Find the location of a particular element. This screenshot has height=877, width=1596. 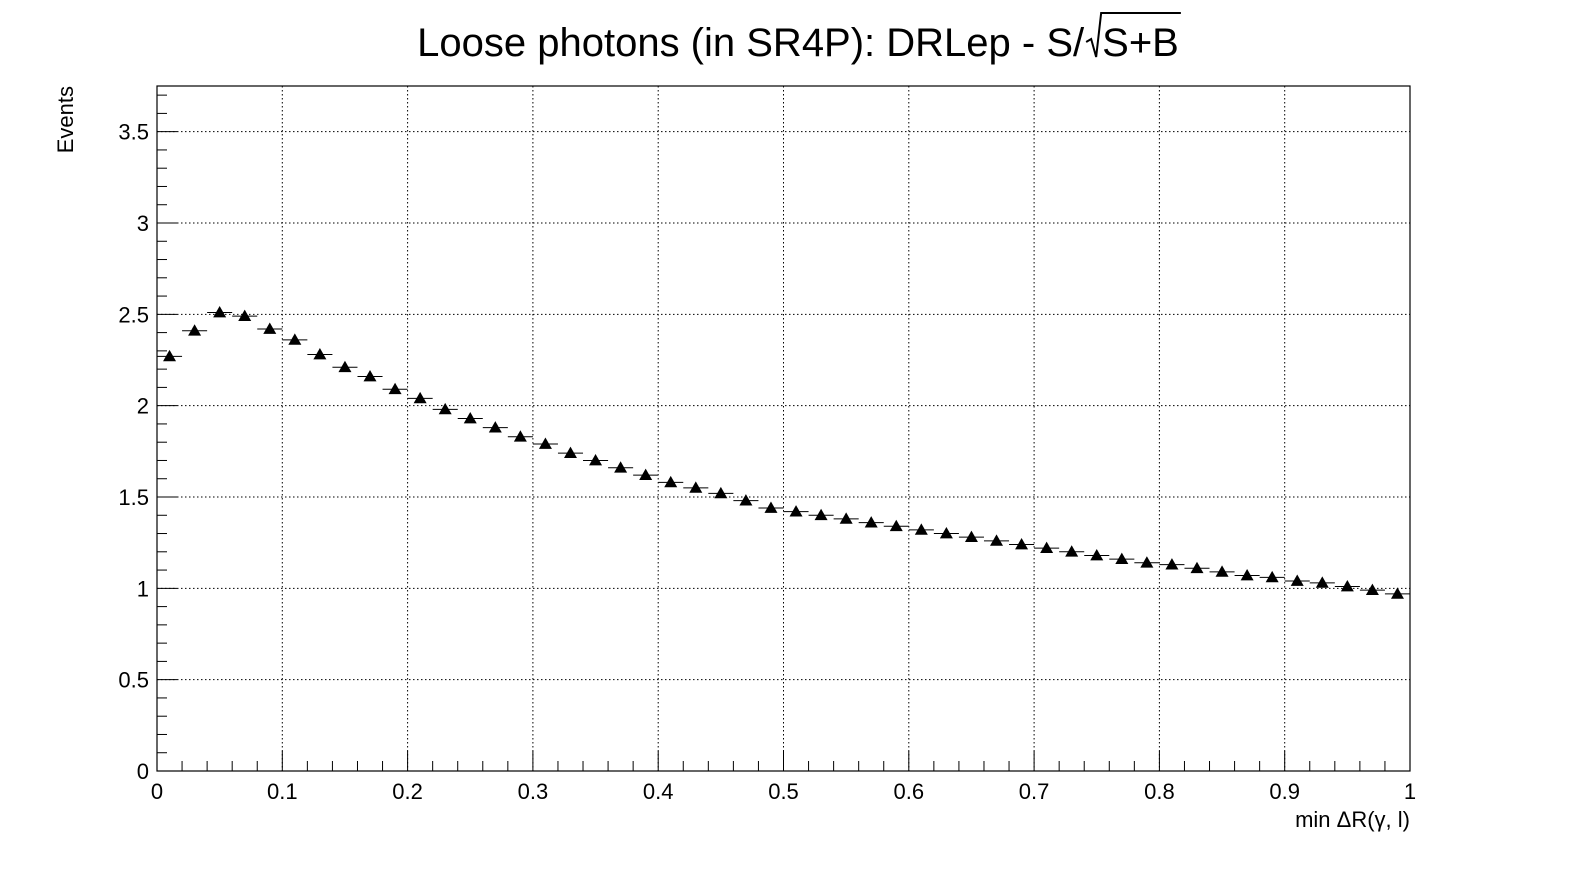

y-tick-label: 0.5 is located at coordinates (133, 680).